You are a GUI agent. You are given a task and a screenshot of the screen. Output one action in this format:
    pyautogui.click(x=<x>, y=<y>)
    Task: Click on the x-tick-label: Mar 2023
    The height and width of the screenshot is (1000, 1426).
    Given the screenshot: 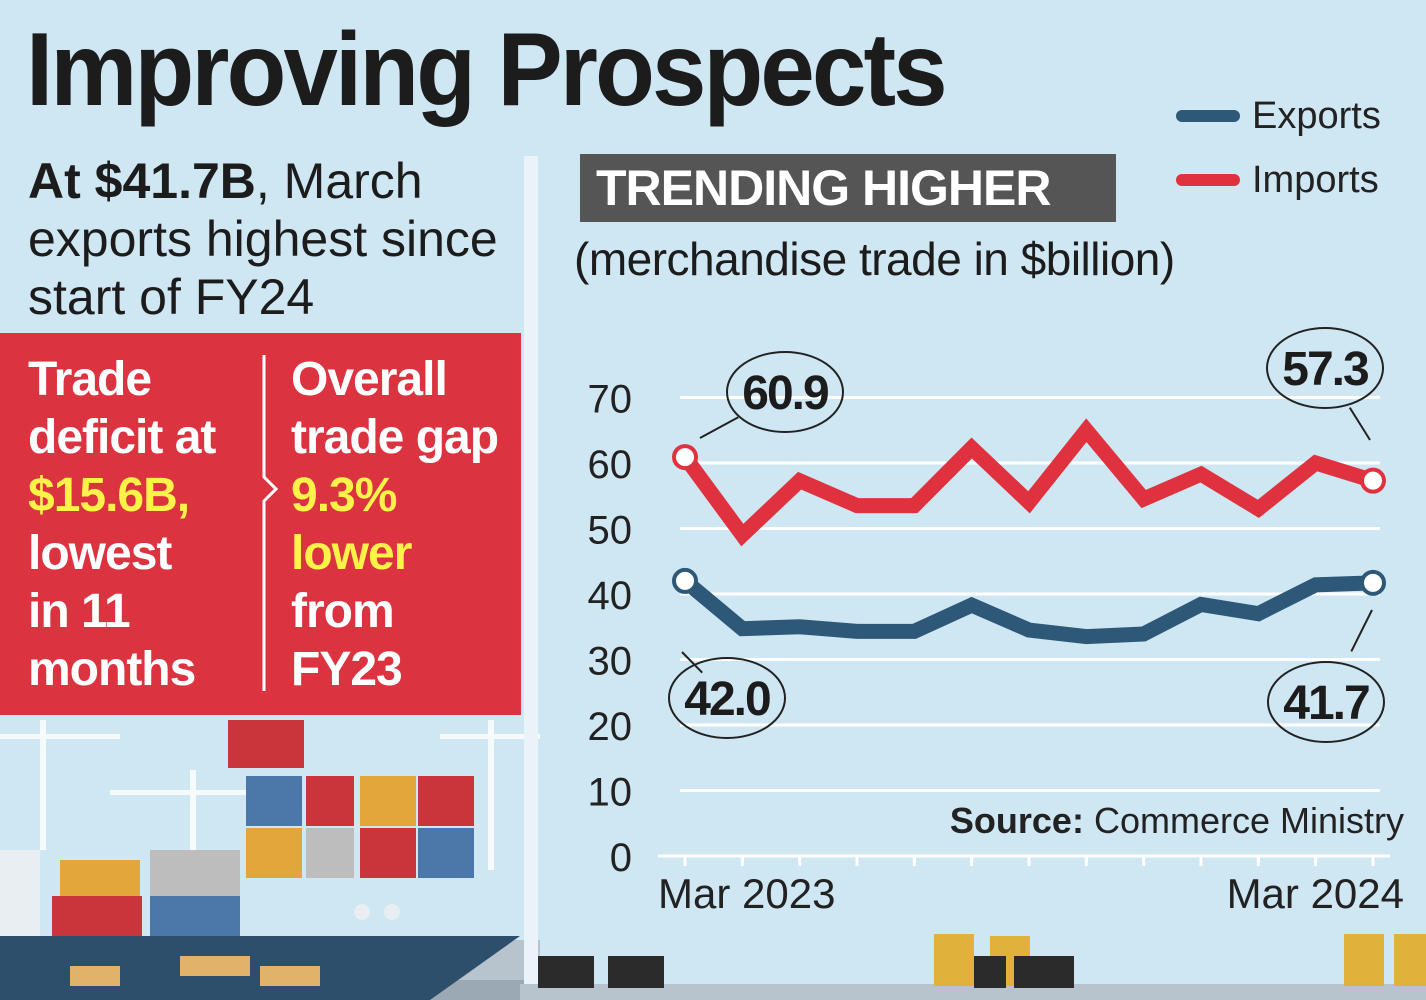 What is the action you would take?
    pyautogui.click(x=746, y=893)
    